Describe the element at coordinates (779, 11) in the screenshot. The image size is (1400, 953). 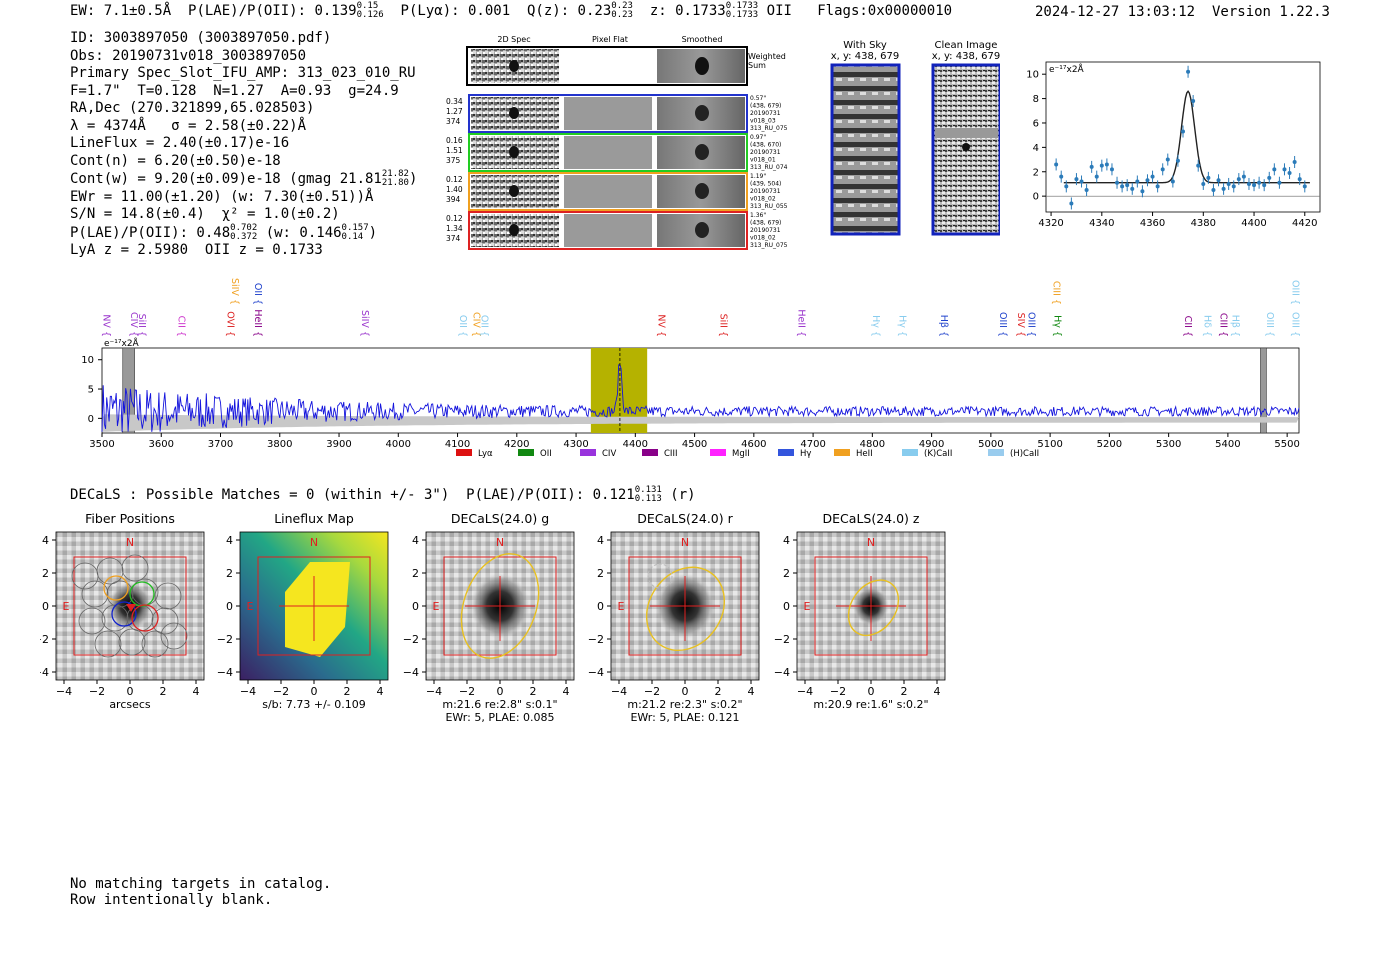
I see `header-z-line: OII` at that location.